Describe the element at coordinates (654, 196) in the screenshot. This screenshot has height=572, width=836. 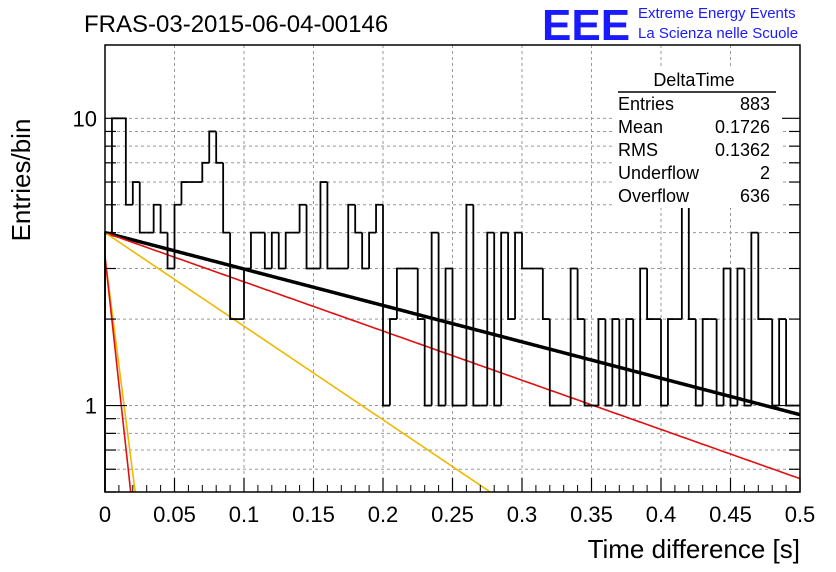
I see `stats-row-label: Overflow` at that location.